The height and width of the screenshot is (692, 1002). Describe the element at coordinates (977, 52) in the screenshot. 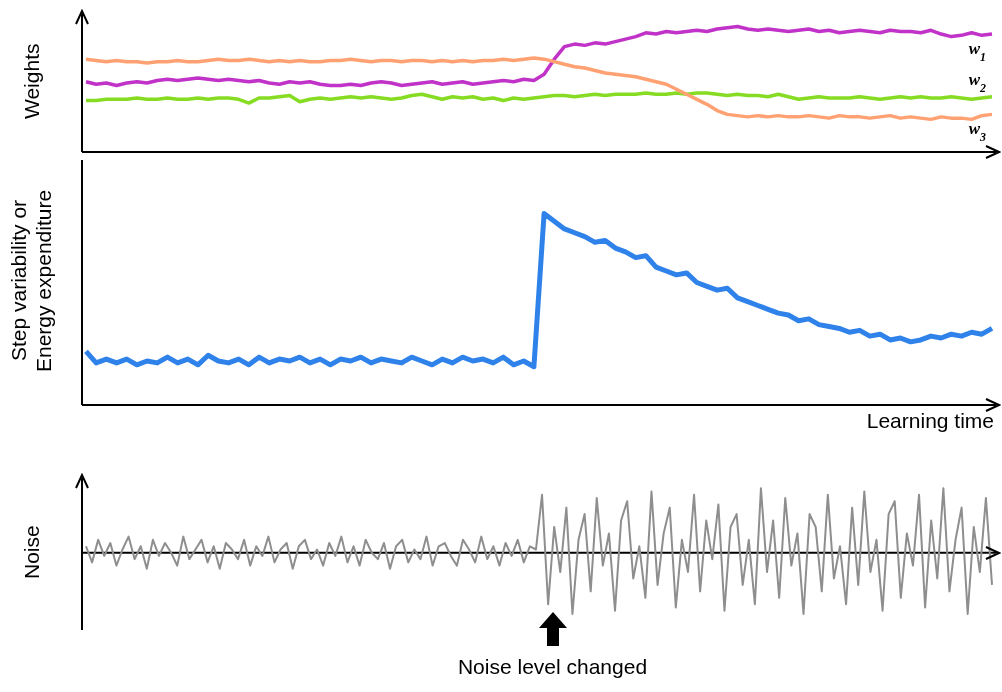

I see `series-label: w$_{1}$` at that location.